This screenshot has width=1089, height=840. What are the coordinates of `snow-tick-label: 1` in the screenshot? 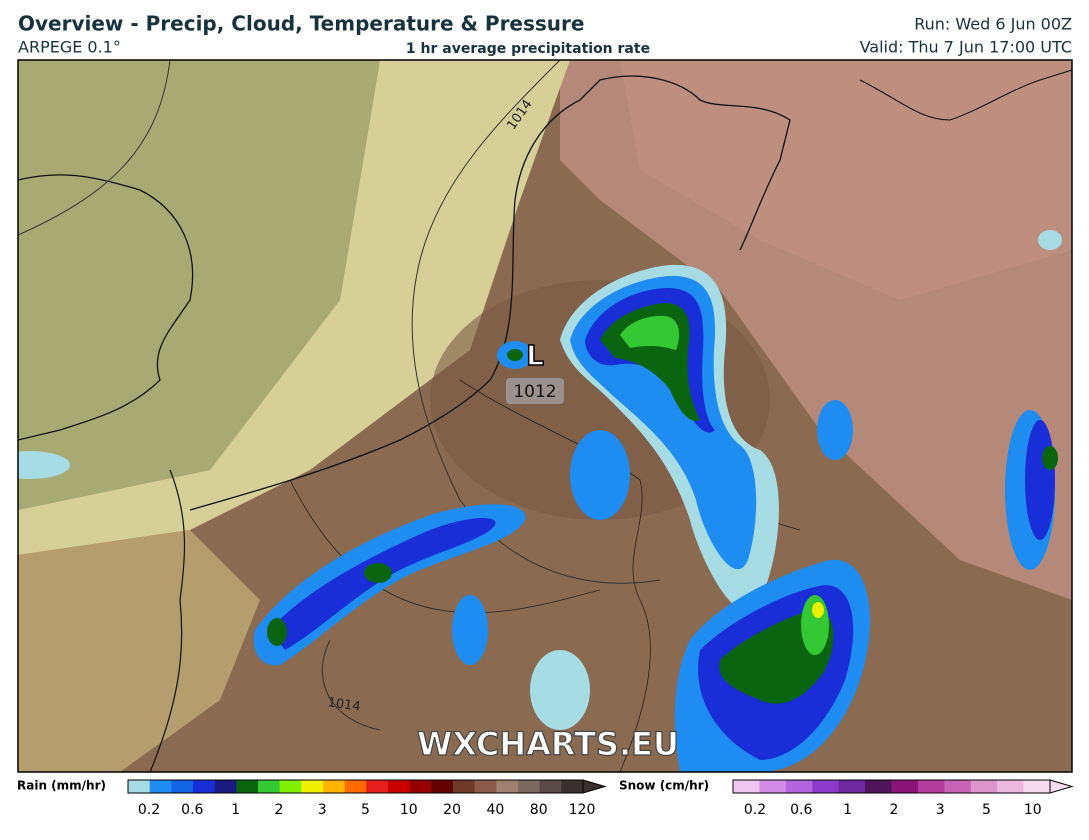 It's located at (847, 810).